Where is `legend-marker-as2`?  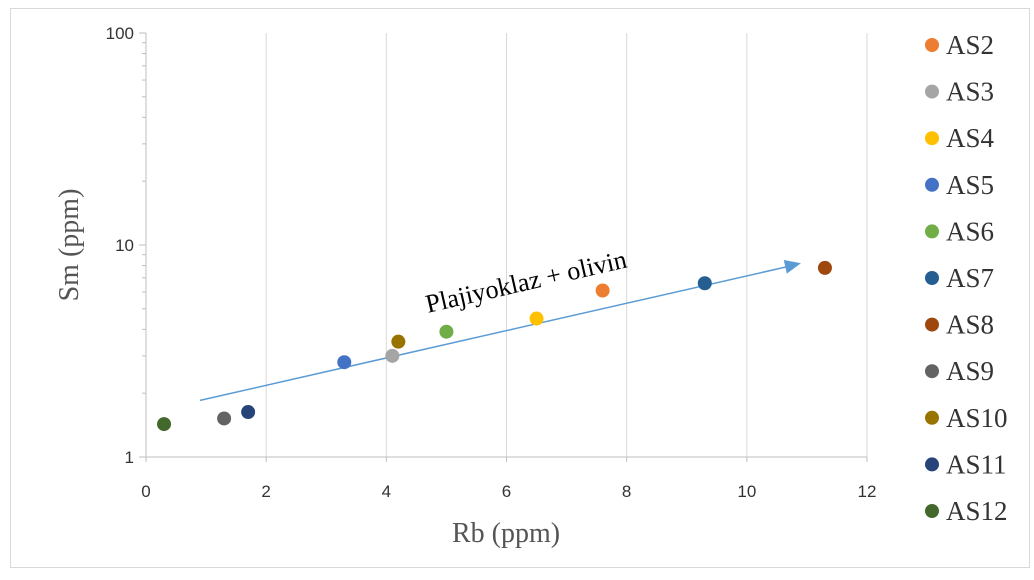
legend-marker-as2 is located at coordinates (932, 45).